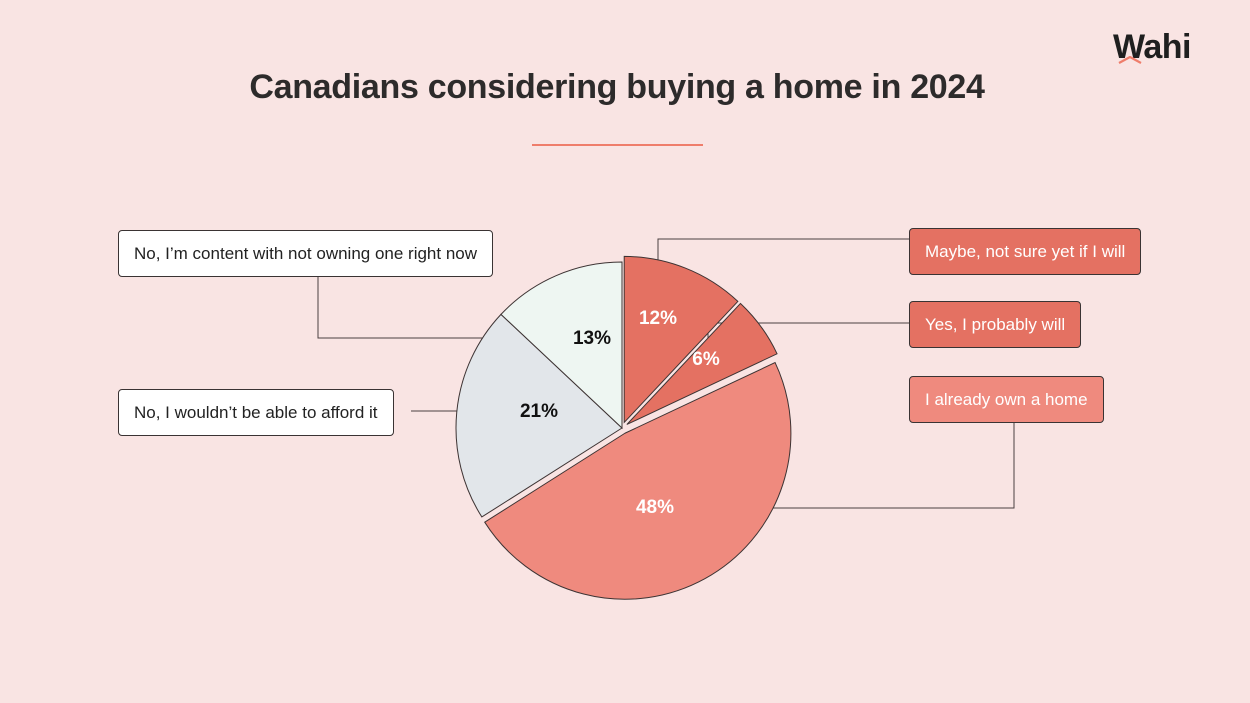  What do you see at coordinates (851, 465) in the screenshot?
I see `leader-own` at bounding box center [851, 465].